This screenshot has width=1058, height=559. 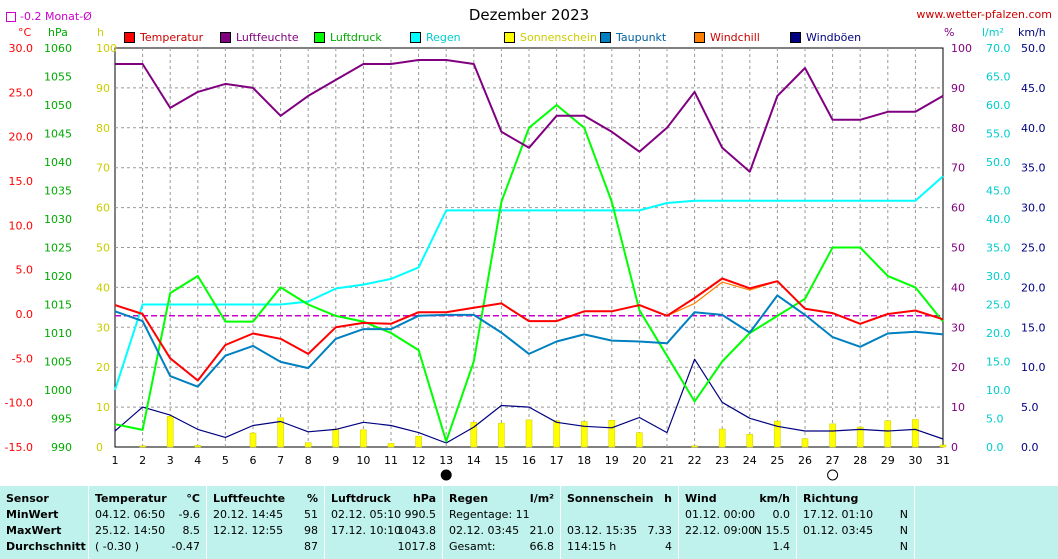 I want to click on legend-sonnenschein: Sonnenschein, so click(x=550, y=37).